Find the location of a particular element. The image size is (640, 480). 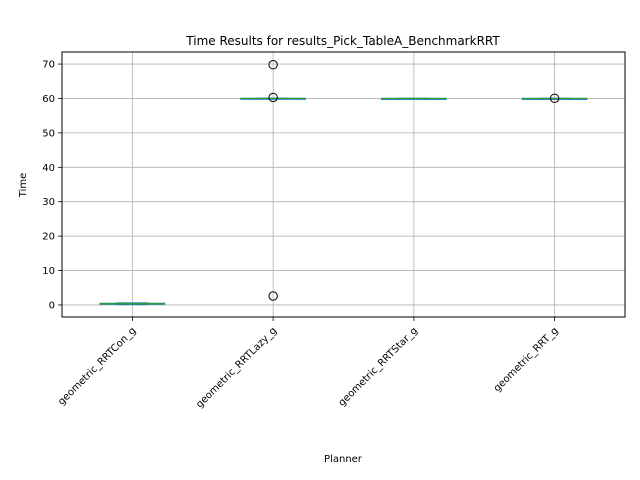

x-tick-label: geometric_RRTStar_g is located at coordinates (378, 366).